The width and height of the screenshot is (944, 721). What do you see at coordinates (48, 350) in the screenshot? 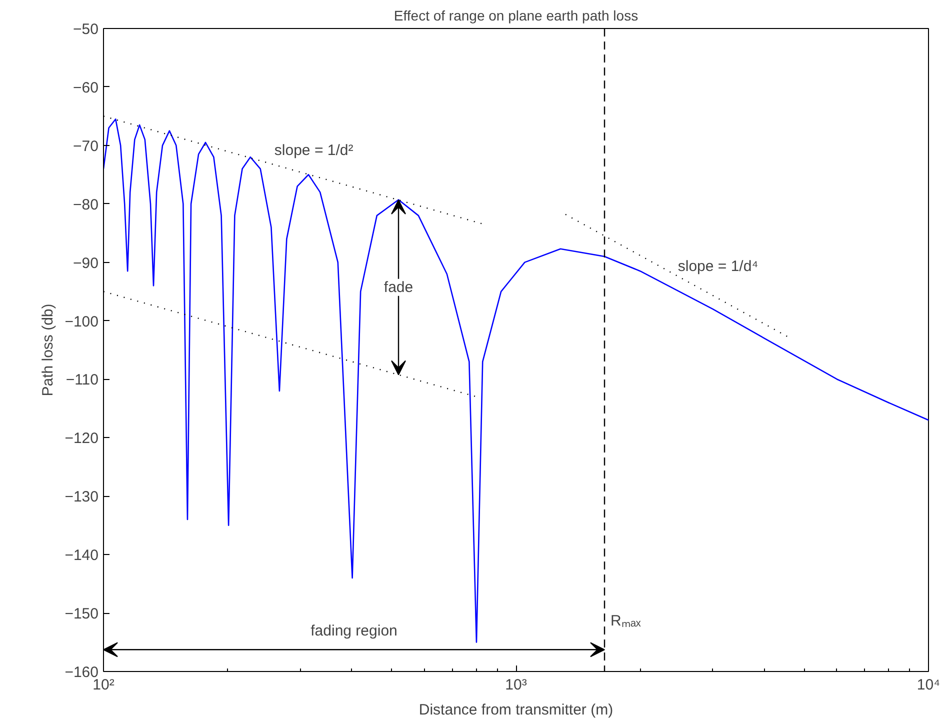
I see `y-axis-title: Path loss (db)` at bounding box center [48, 350].